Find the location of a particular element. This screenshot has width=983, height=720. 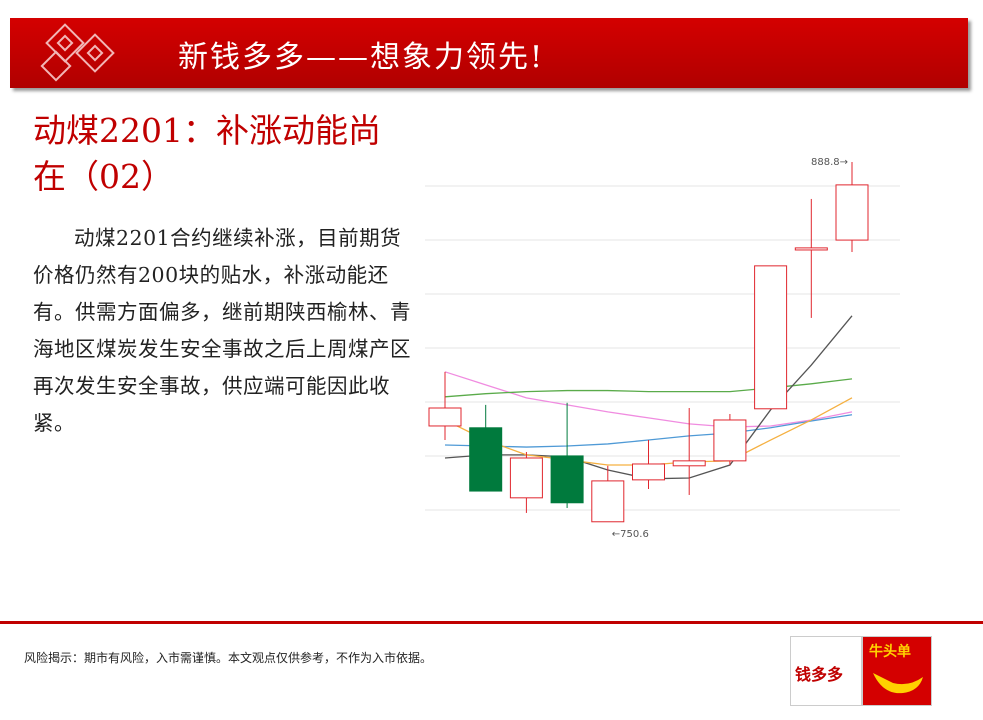

footer-rule is located at coordinates (491, 622).